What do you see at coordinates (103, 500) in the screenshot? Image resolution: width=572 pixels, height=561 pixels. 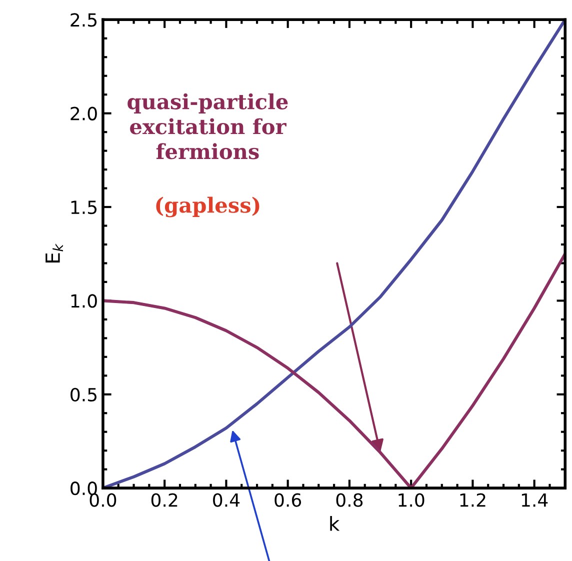 I see `x-tick-label: 0.0` at bounding box center [103, 500].